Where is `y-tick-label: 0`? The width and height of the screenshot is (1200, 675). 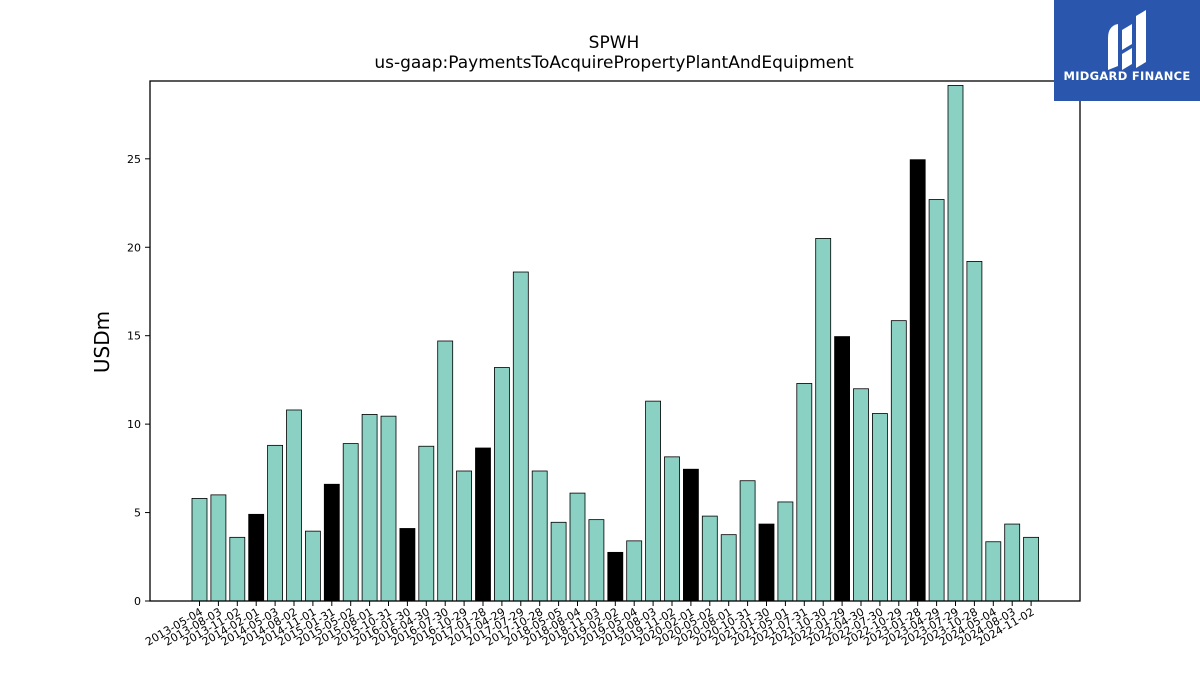
y-tick-label: 0 is located at coordinates (137, 601).